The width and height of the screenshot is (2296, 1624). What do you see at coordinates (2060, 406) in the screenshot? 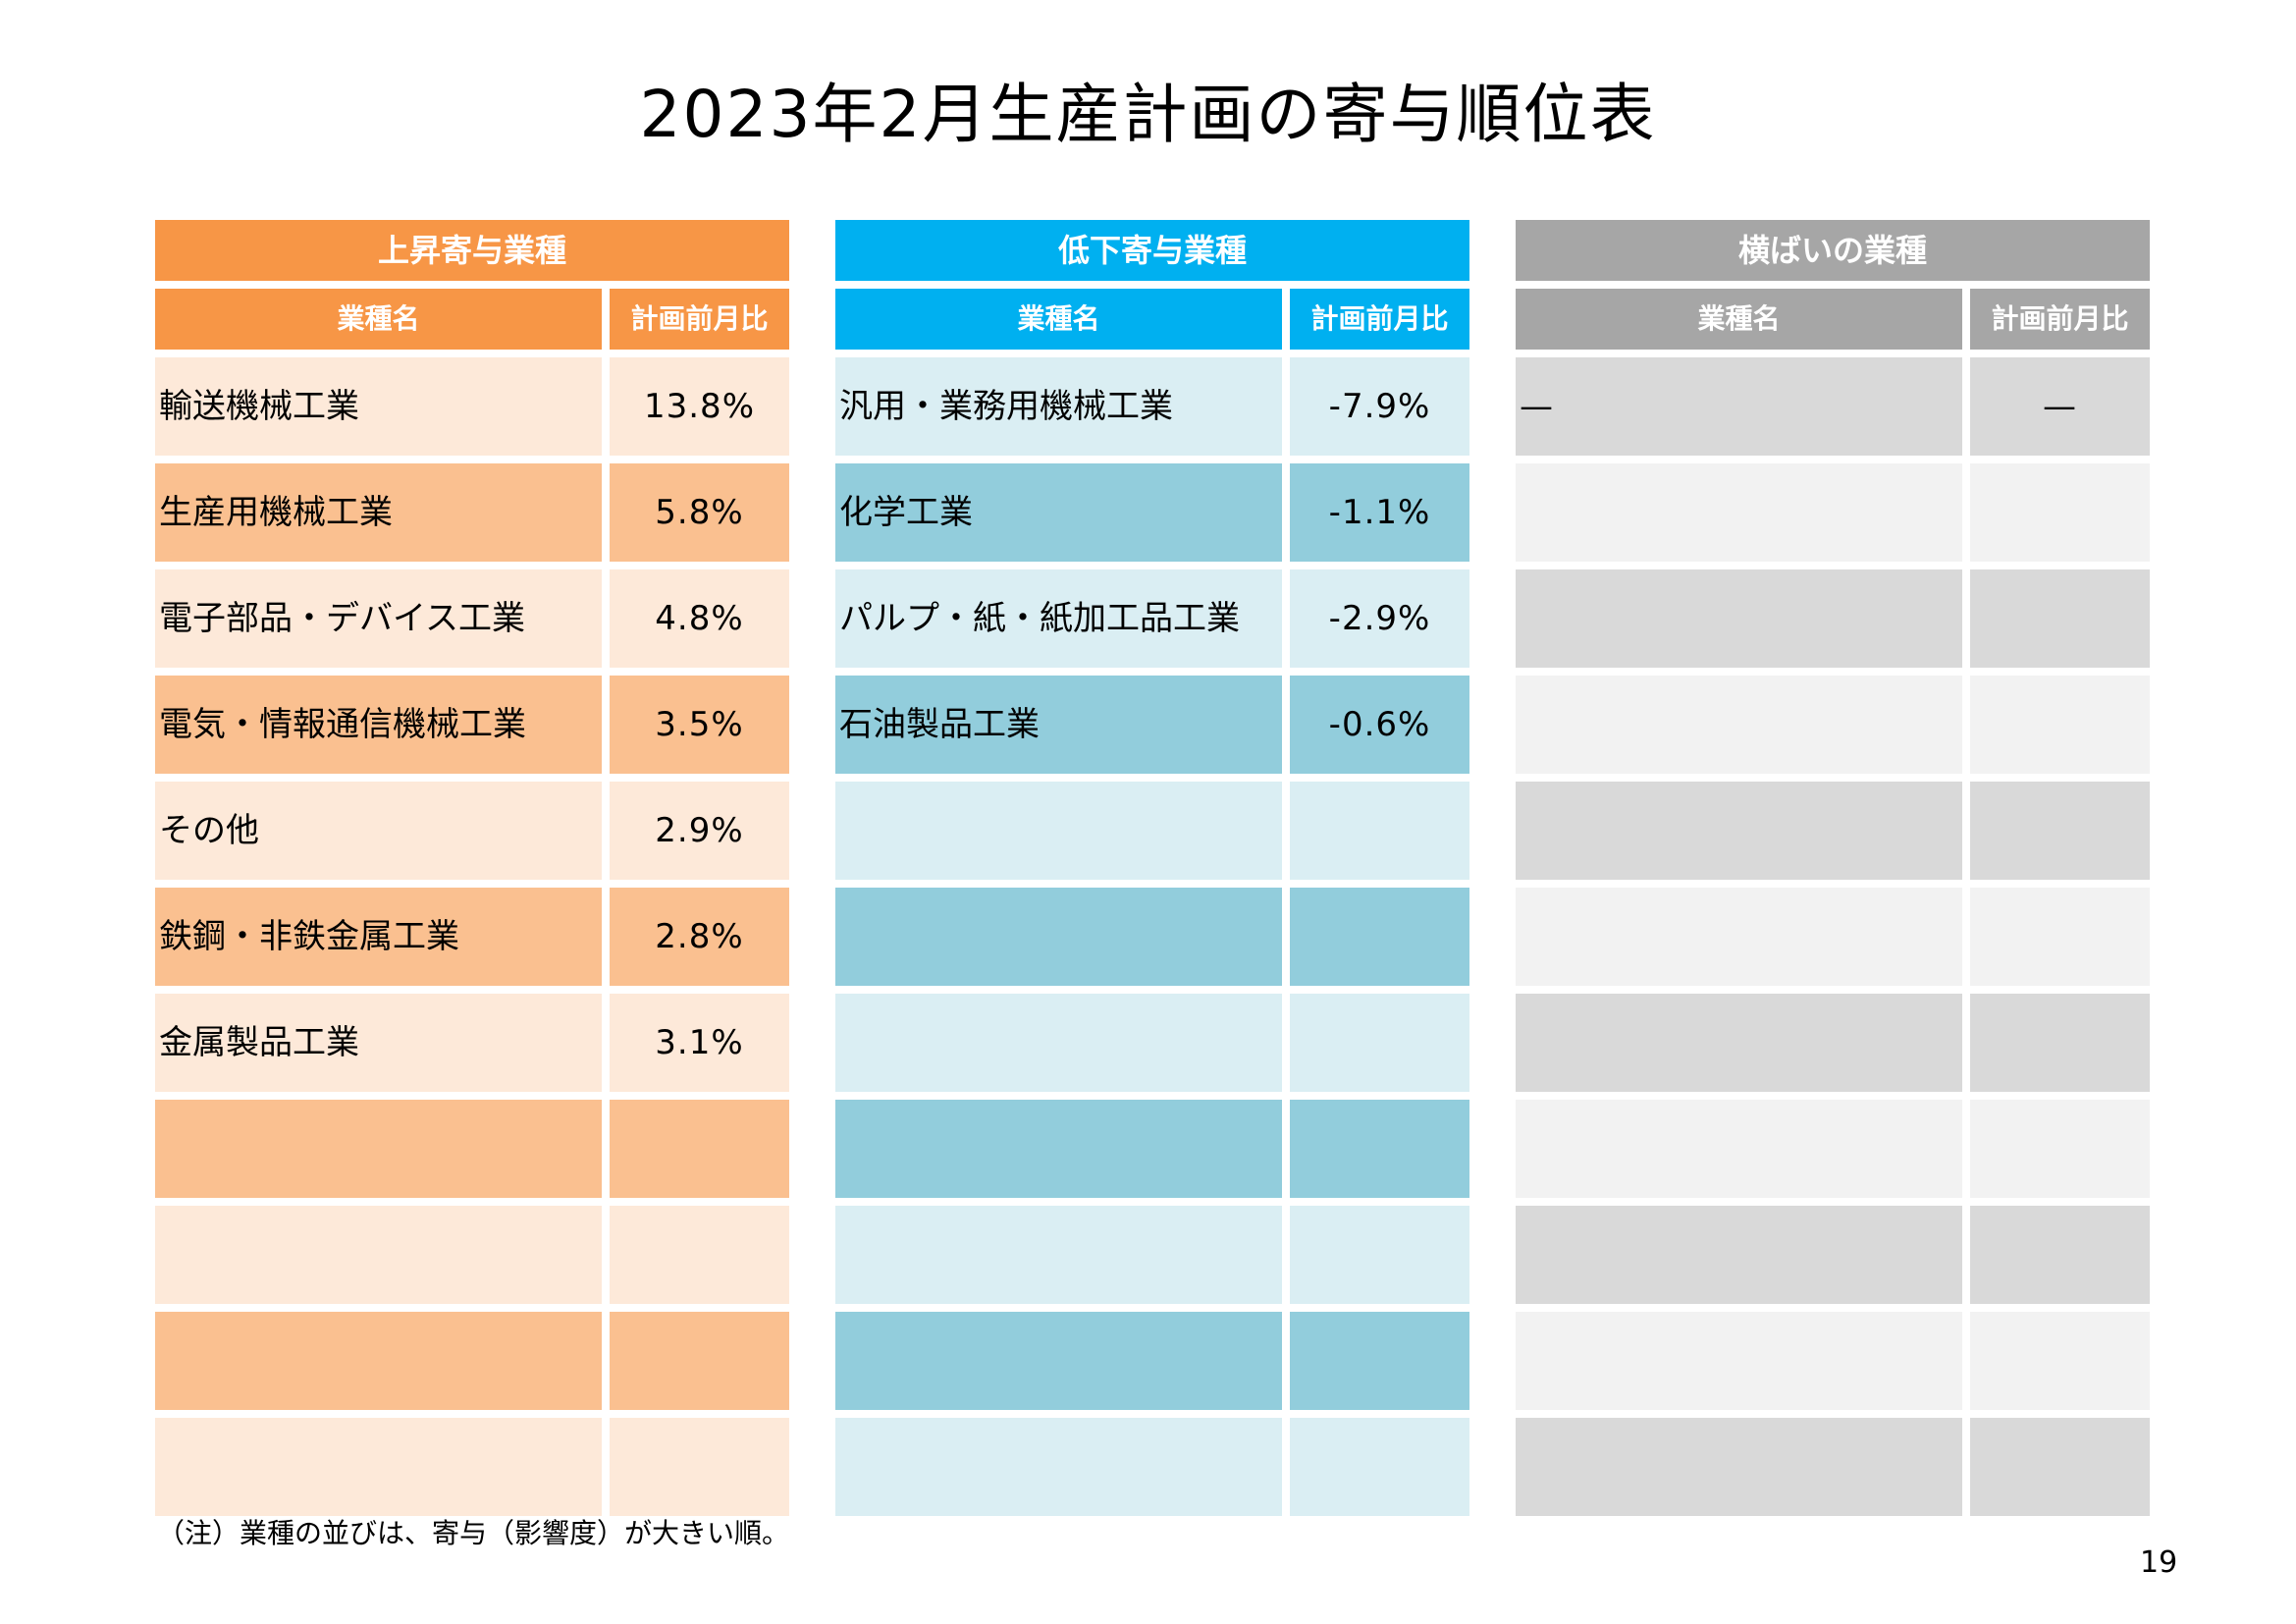
I see `mom-ratio-value: —` at bounding box center [2060, 406].